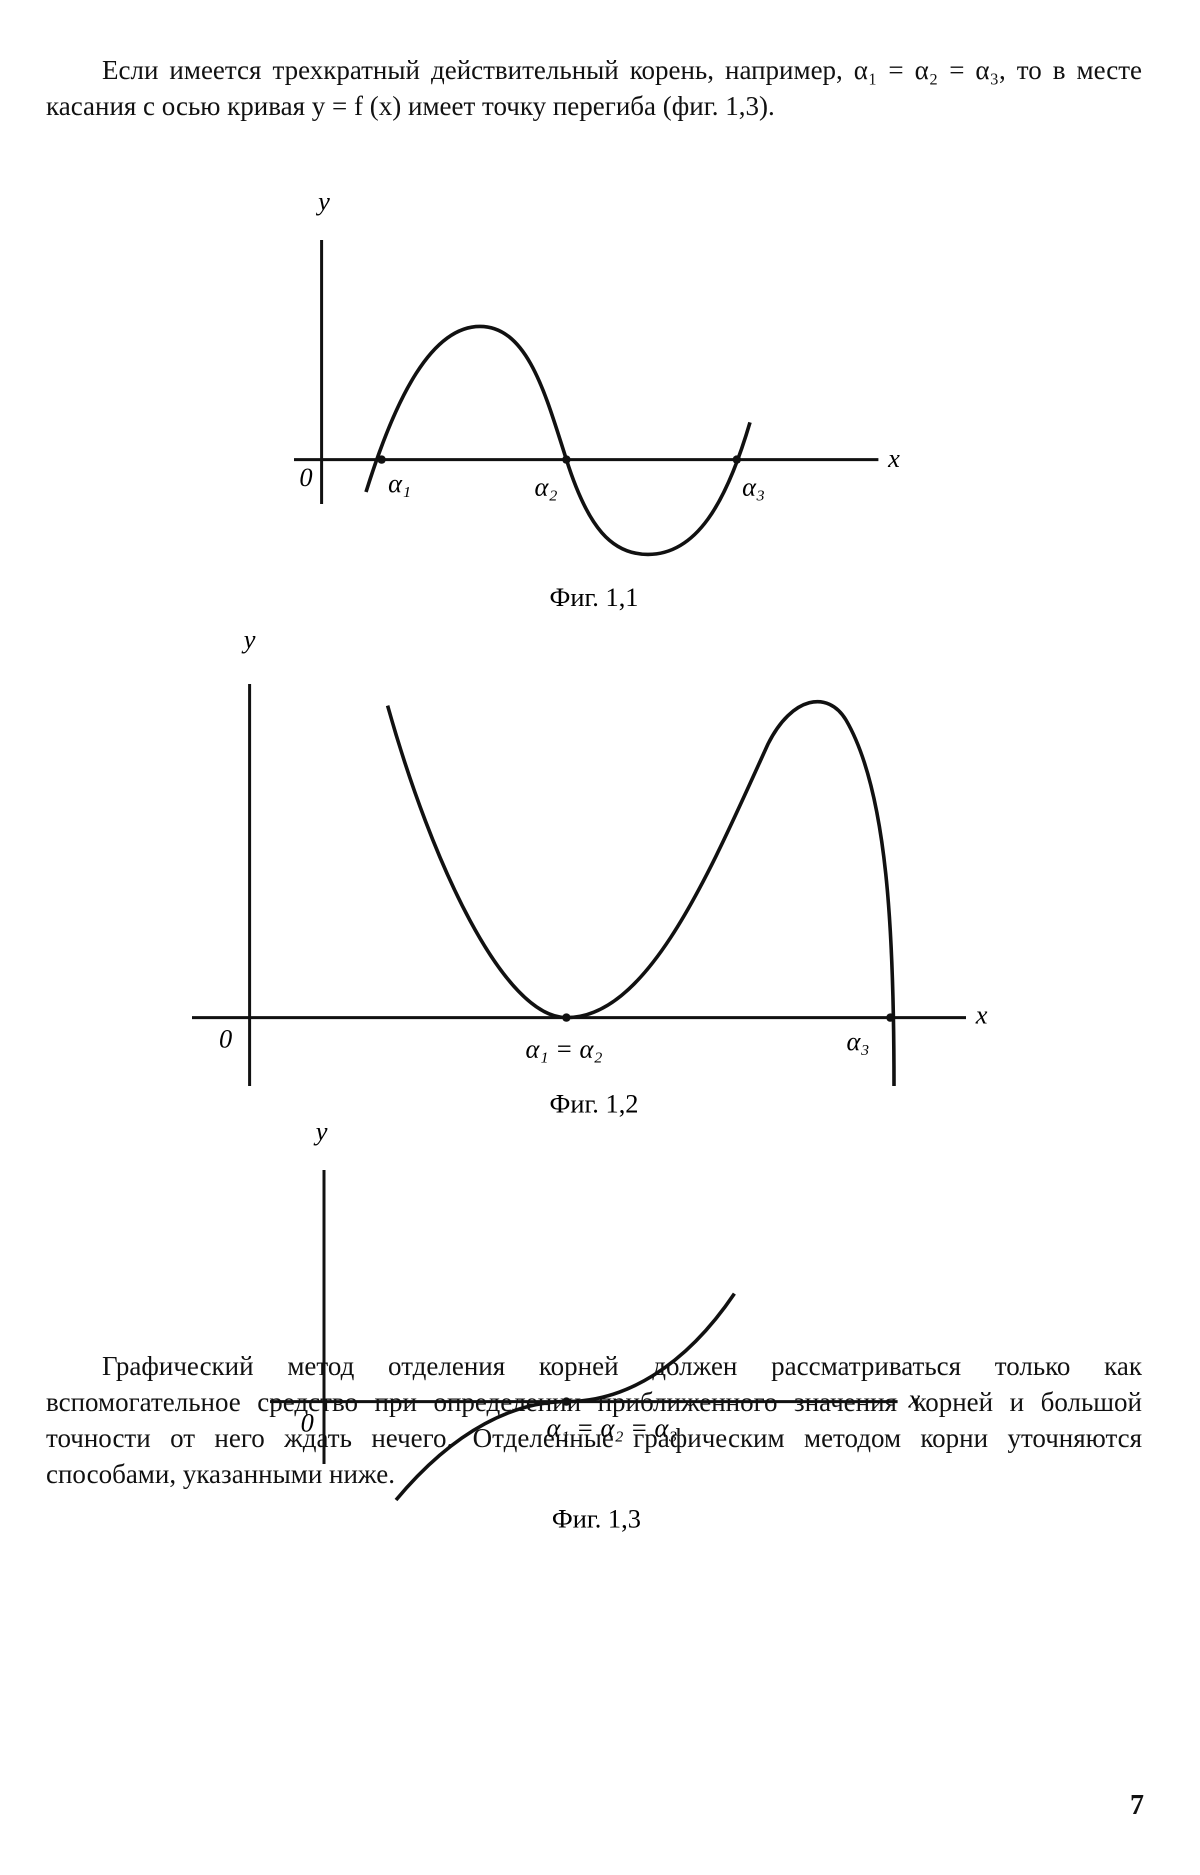 The width and height of the screenshot is (1200, 1875). Describe the element at coordinates (593, 1103) in the screenshot. I see `caption: Фиг. 1,2` at that location.